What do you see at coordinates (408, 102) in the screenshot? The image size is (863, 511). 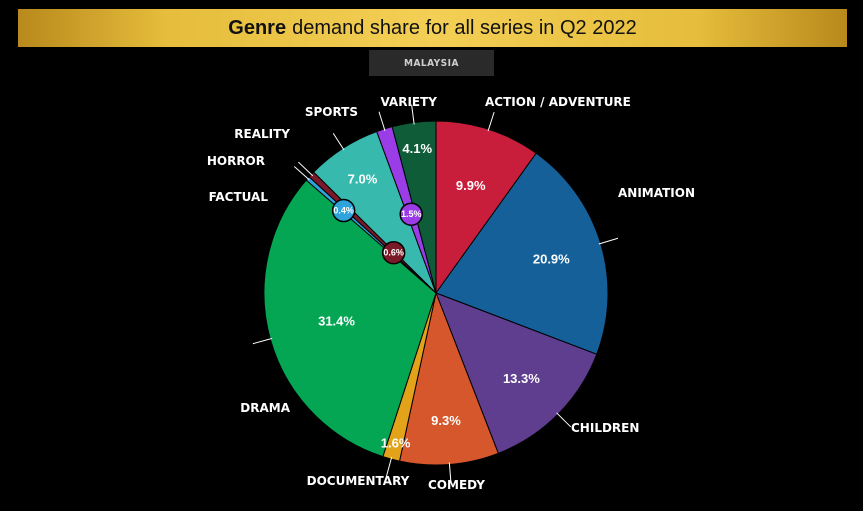 I see `category-label: VARIETY` at bounding box center [408, 102].